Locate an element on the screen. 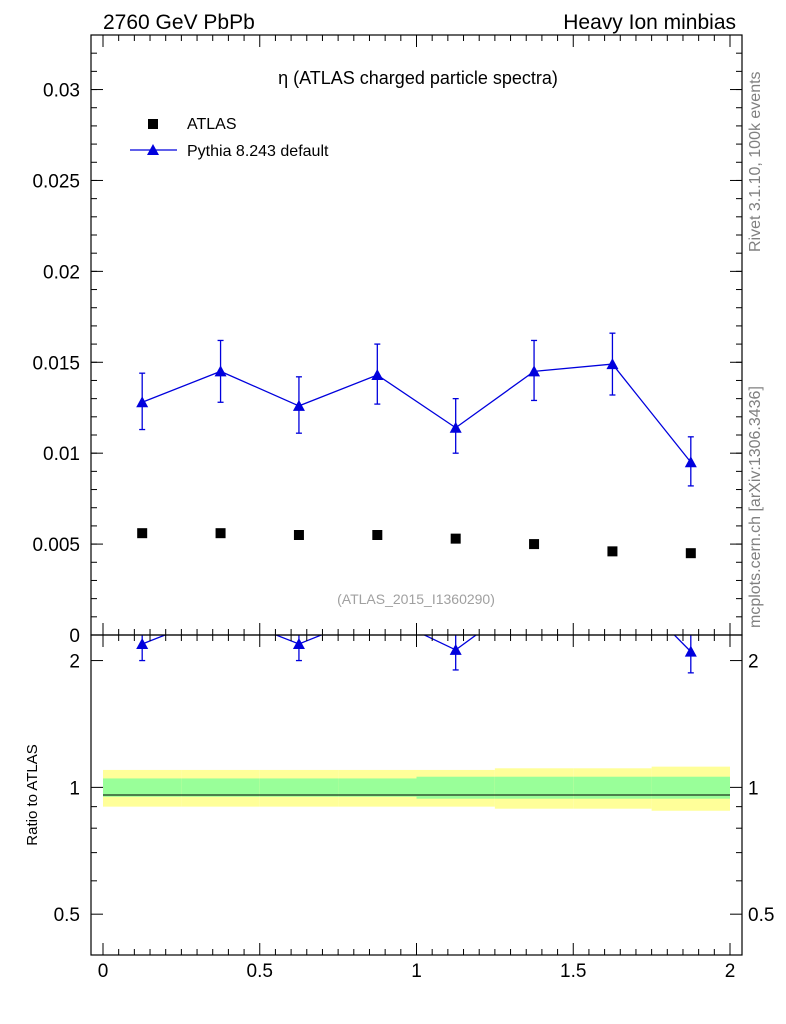  main-plot-title: η (ATLAS charged particle spectra) is located at coordinates (418, 78).